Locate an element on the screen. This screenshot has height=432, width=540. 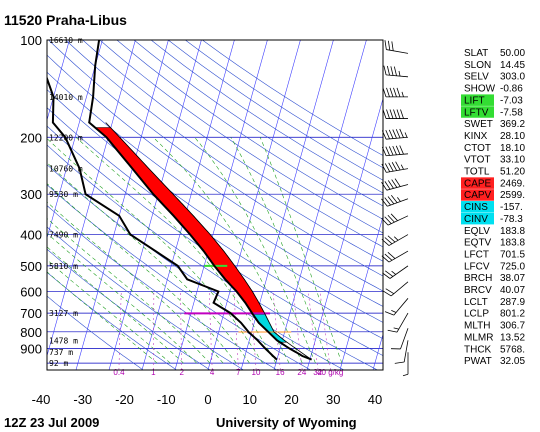
temperature-tick-label: 0 is located at coordinates (207, 399).